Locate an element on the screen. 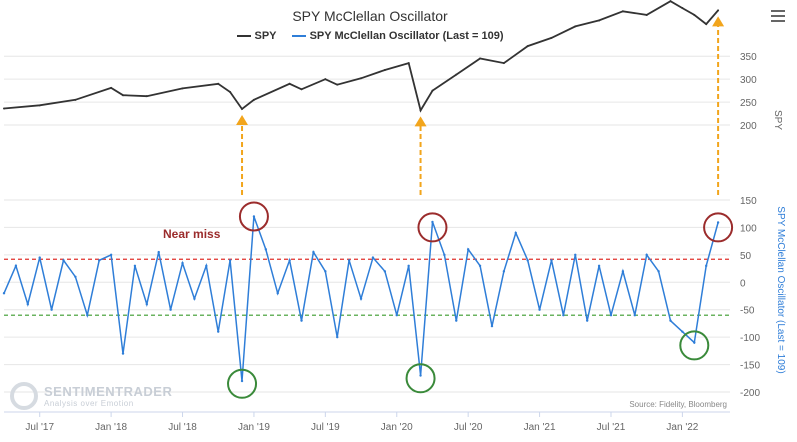 This screenshot has height=442, width=797. osc-tick-label: 100 is located at coordinates (748, 228).